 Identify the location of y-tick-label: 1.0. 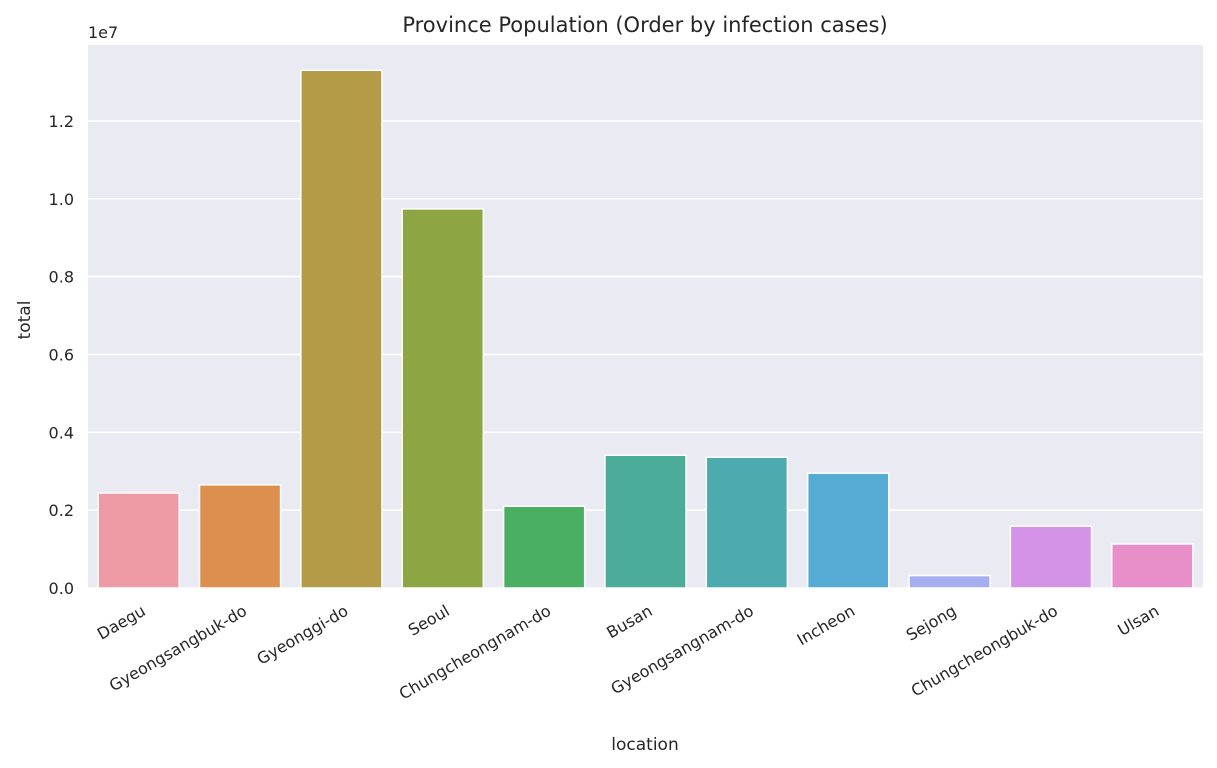
(61, 199).